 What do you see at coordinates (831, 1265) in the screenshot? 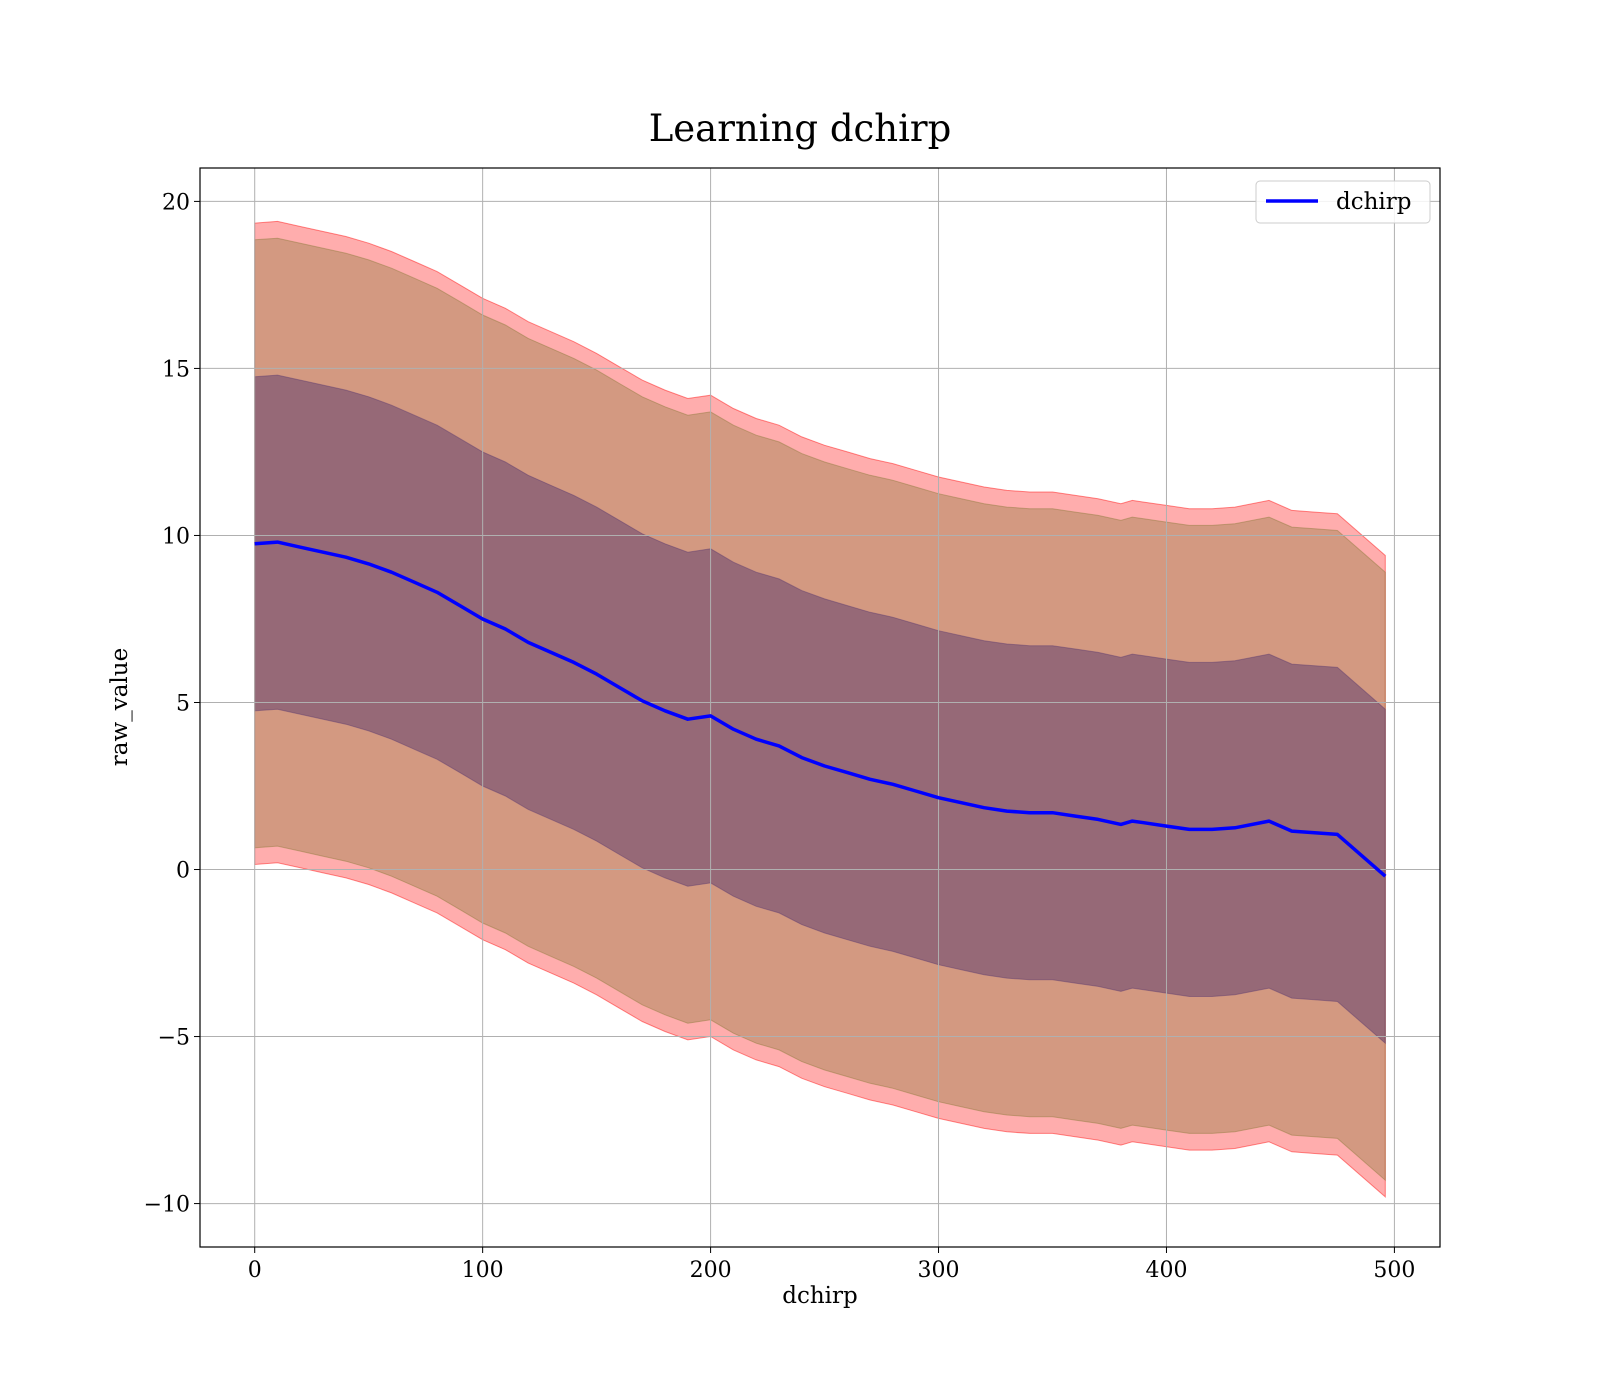
I see `x-axis: 0 100 200 300 400 500` at bounding box center [831, 1265].